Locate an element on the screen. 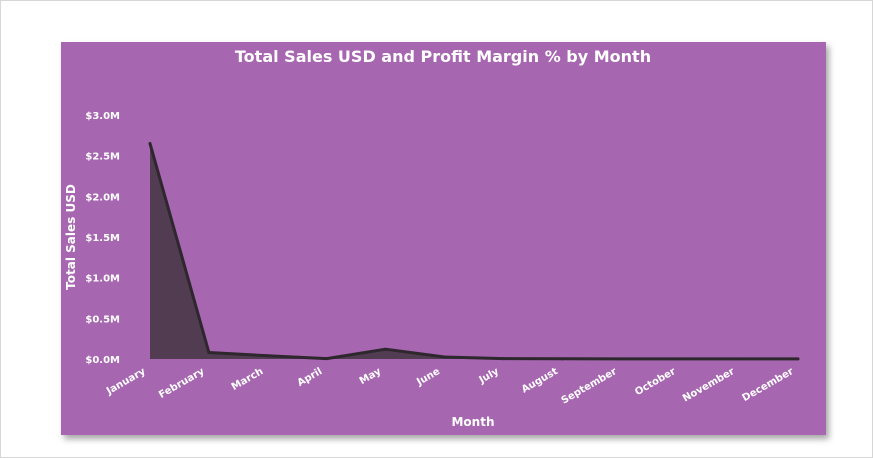  y-tick-label: $1.0M is located at coordinates (102, 279).